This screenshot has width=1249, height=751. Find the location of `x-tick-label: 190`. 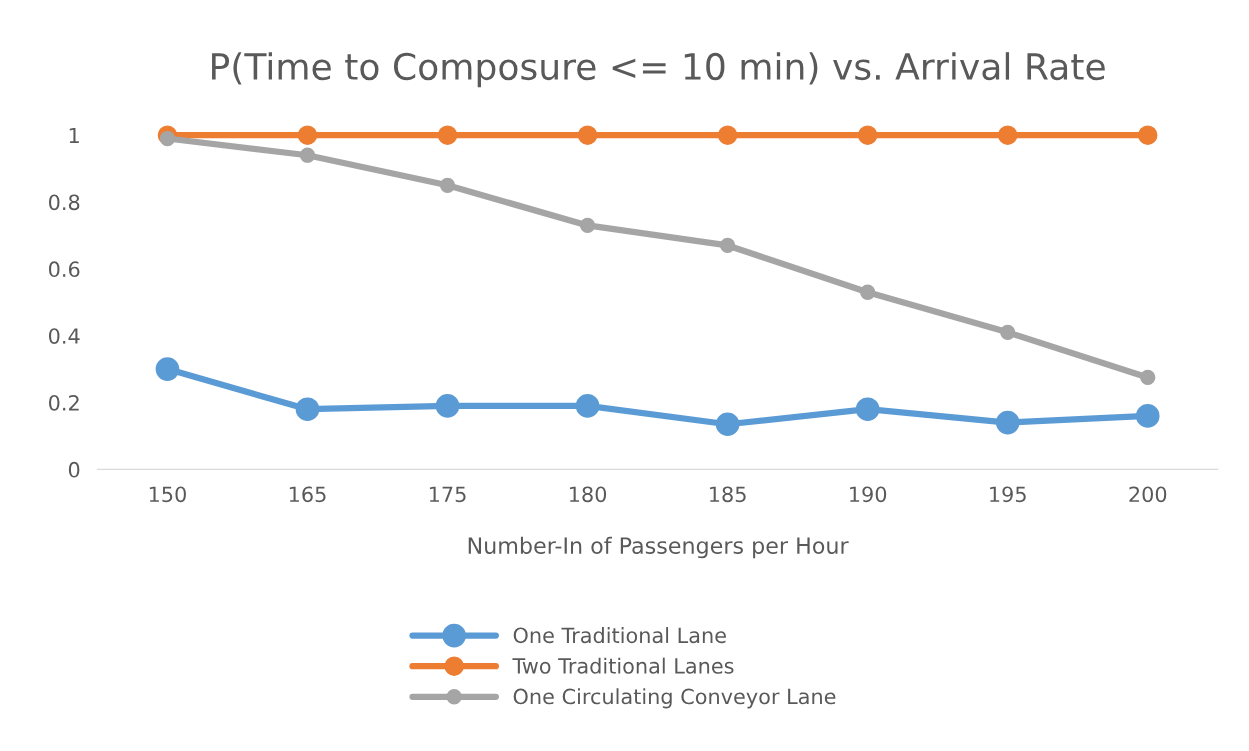

x-tick-label: 190 is located at coordinates (868, 494).